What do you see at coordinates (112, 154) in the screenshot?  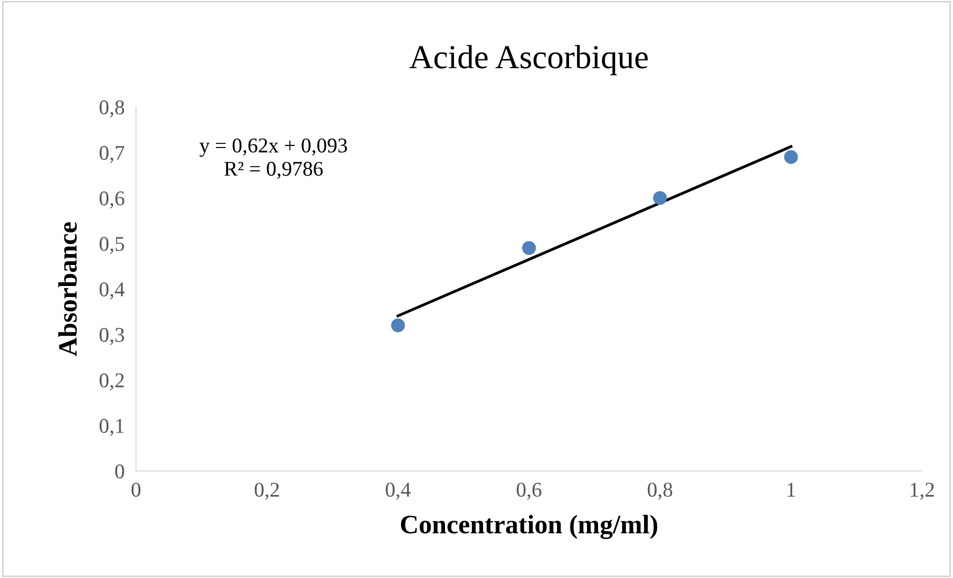 I see `y-tick-label: 0,7` at bounding box center [112, 154].